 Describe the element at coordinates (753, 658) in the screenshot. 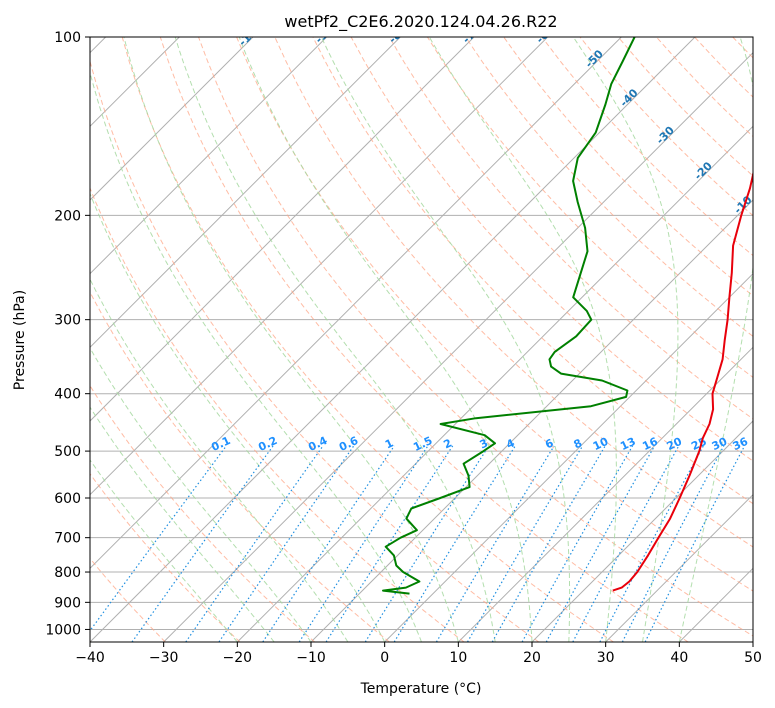

I see `x-tick-label: 50` at that location.